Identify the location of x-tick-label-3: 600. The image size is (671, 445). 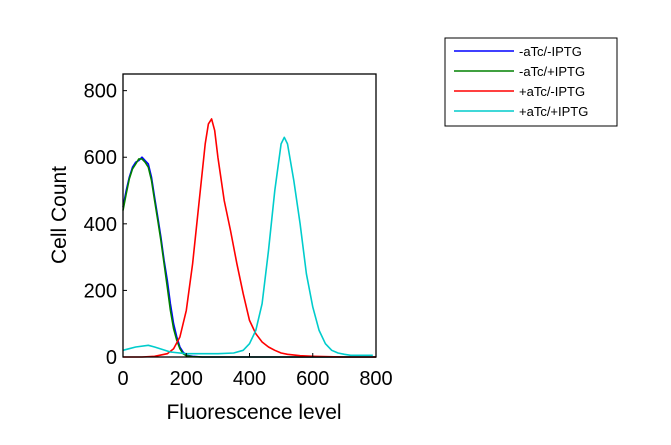
(312, 379).